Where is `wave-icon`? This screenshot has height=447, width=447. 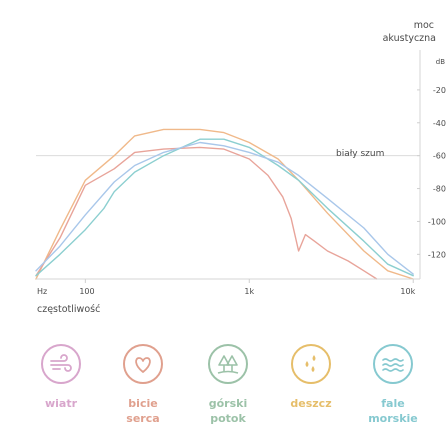
wave-icon is located at coordinates (393, 364).